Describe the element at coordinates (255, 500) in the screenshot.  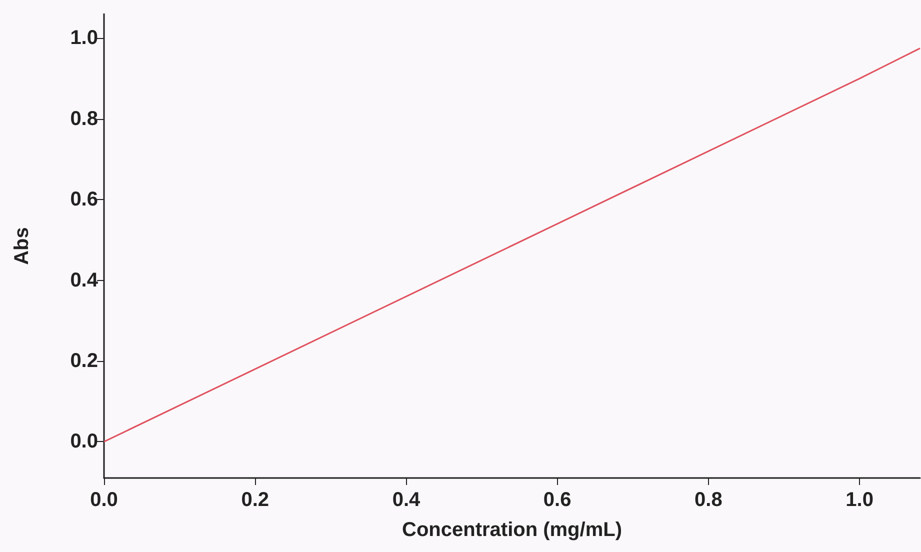
I see `x-tick-label: 0.2` at that location.